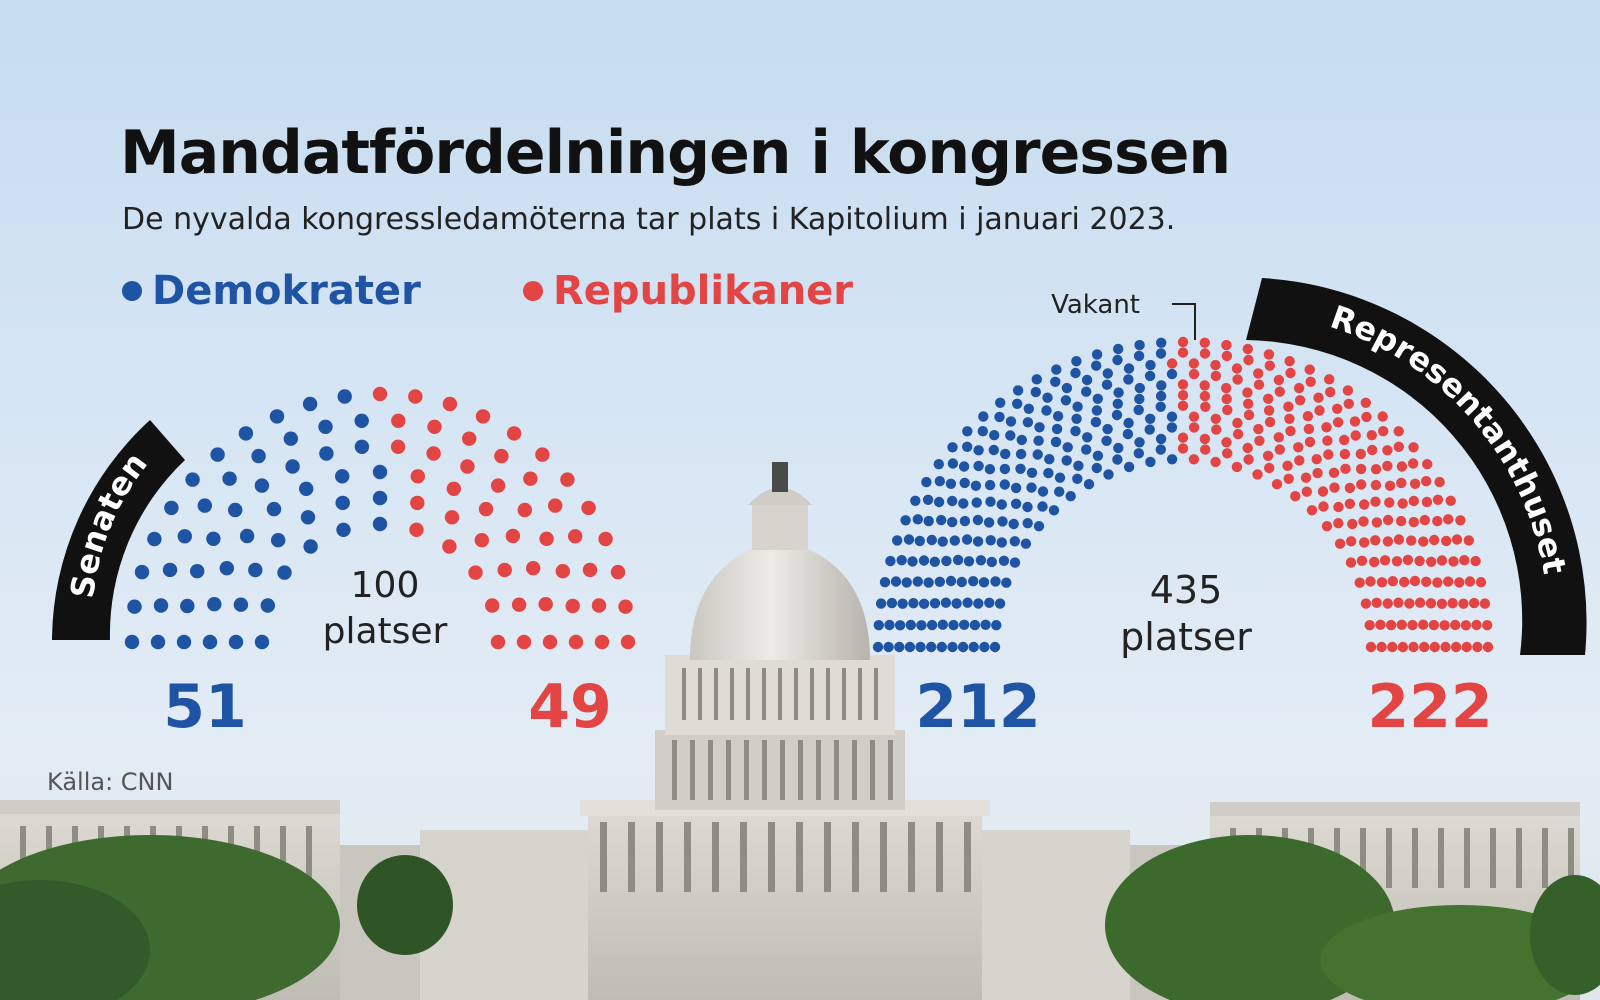  What do you see at coordinates (385, 631) in the screenshot?
I see `senate-total-unit: platser` at bounding box center [385, 631].